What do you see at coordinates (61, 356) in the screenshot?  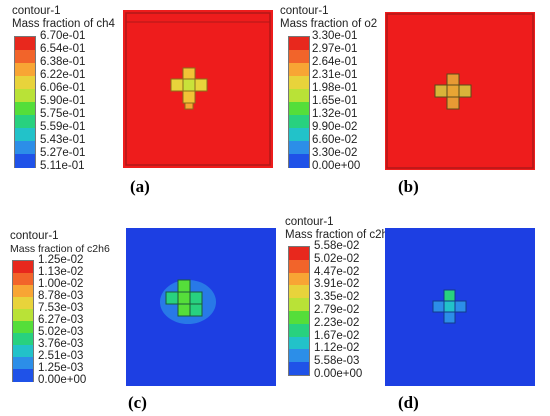 I see `colorbar-tick-label: 2.51e-03` at bounding box center [61, 356].